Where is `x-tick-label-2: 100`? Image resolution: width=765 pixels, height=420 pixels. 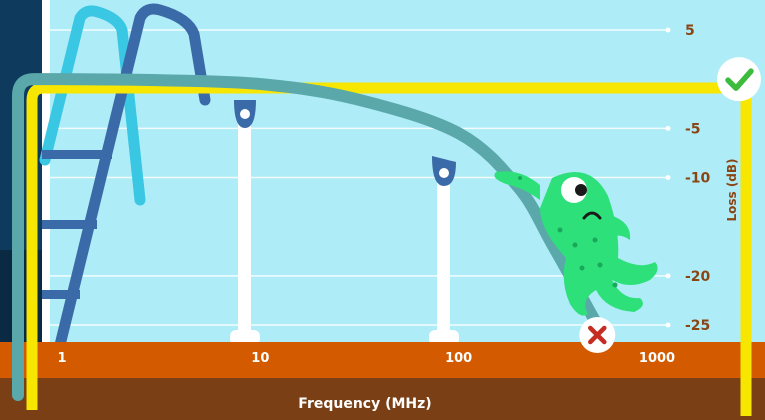
x-tick-label-2: 100 is located at coordinates (458, 358).